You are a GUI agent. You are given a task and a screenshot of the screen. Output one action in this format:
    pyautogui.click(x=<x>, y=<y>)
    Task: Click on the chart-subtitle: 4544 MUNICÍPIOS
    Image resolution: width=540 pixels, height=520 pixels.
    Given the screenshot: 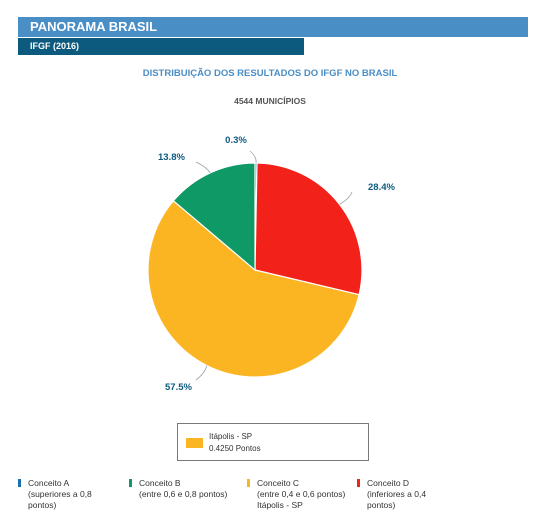 What is the action you would take?
    pyautogui.click(x=270, y=101)
    